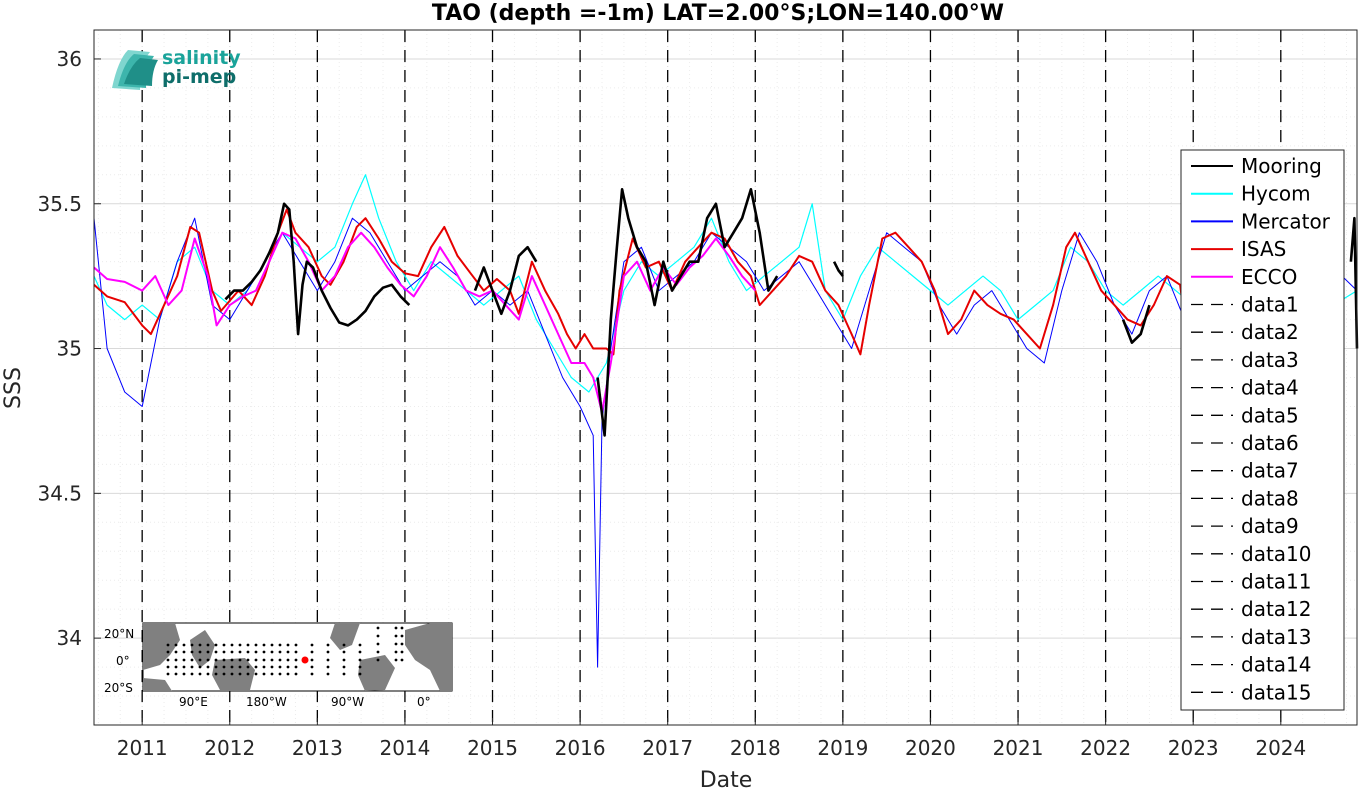 This screenshot has height=790, width=1359. I want to click on legend-entry: data13, so click(1276, 637).